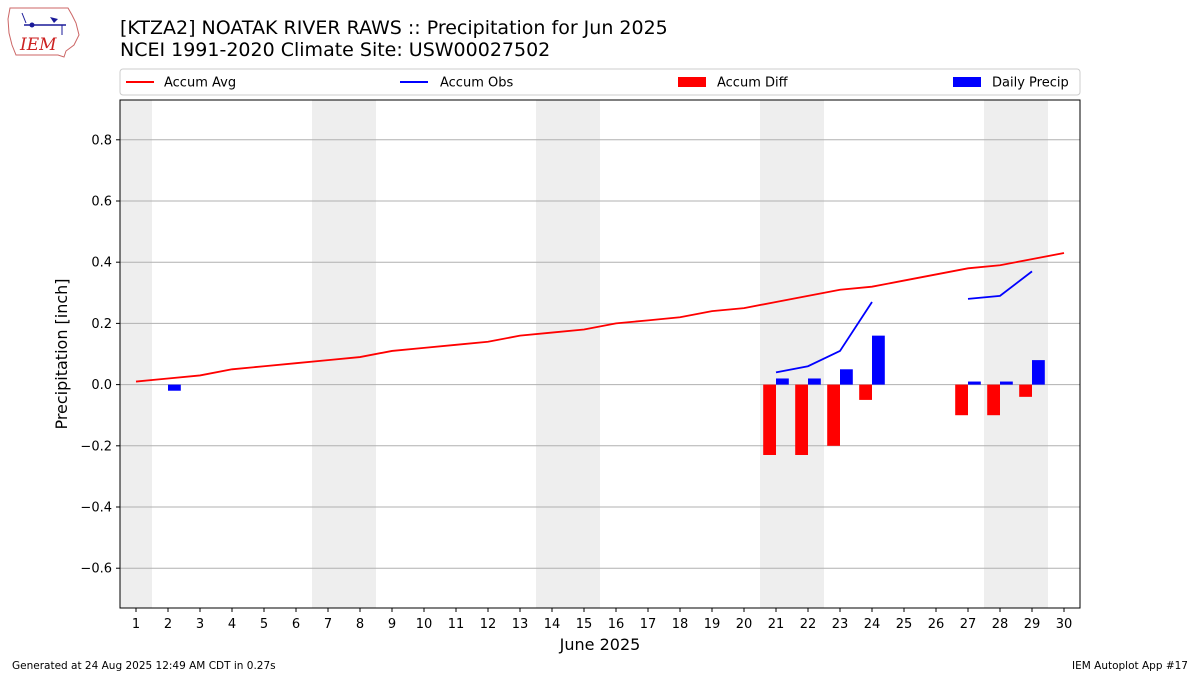  Describe the element at coordinates (200, 83) in the screenshot. I see `legend-label-accum-avg: Accum Avg` at that location.